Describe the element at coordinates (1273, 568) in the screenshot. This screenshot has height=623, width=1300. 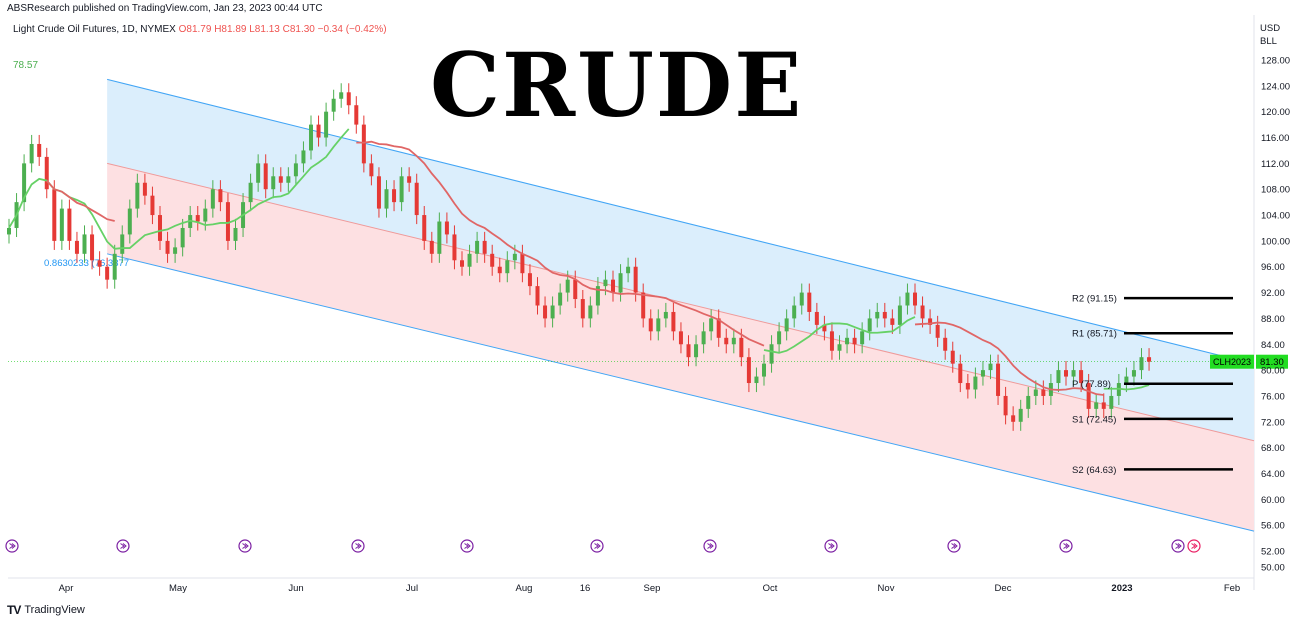
I see `y-tick-label: 50.00` at that location.